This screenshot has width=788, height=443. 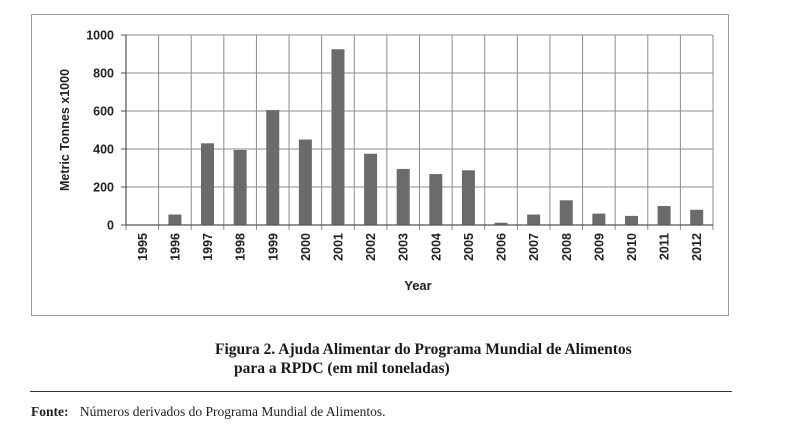 What do you see at coordinates (240, 187) in the screenshot?
I see `bar-1998` at bounding box center [240, 187].